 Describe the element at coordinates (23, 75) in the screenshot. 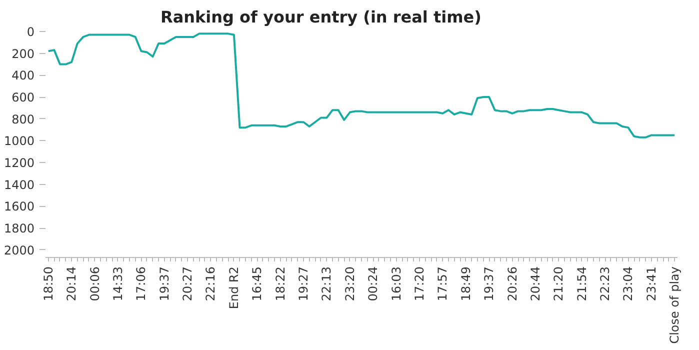

I see `y-tick-label: 400` at that location.